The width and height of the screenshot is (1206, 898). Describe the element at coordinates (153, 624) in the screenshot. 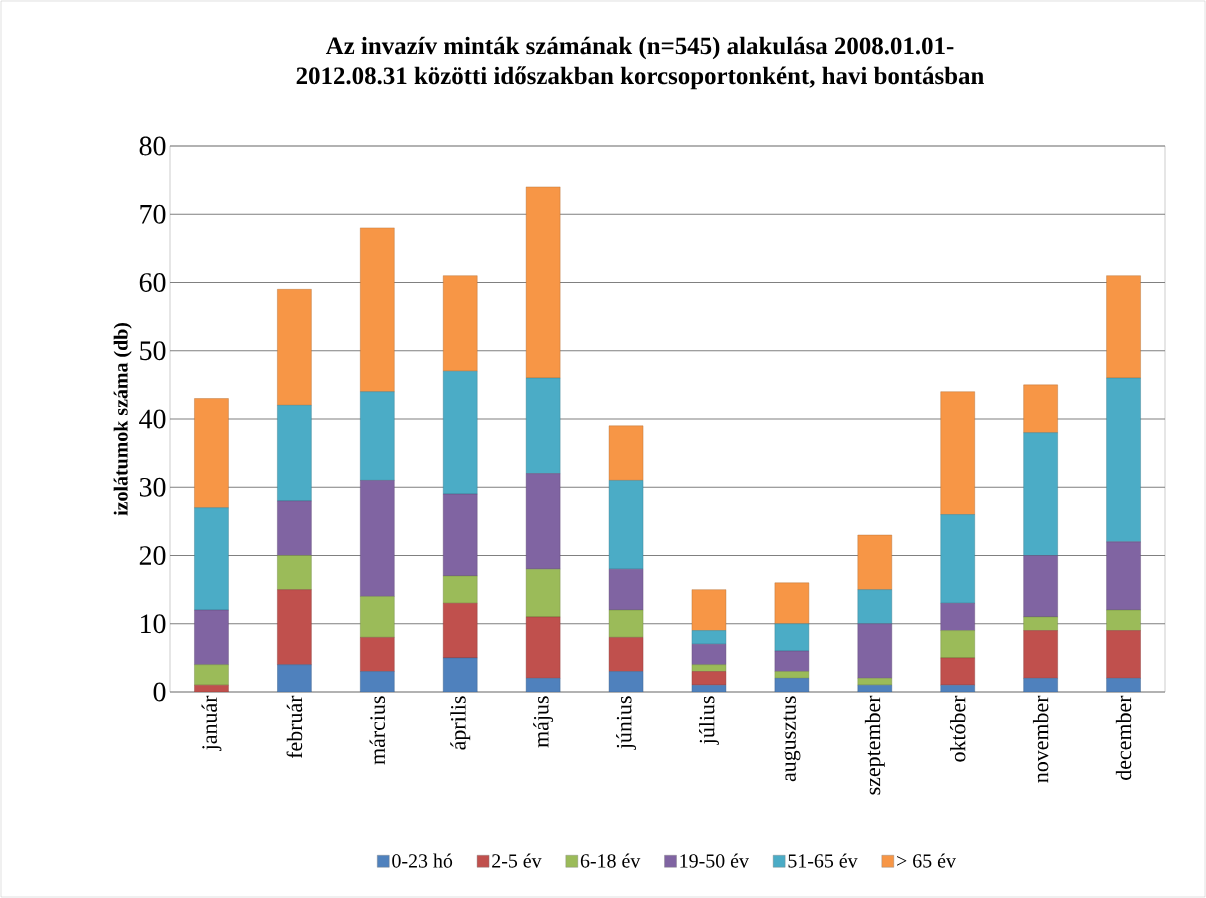

I see `y-tick-label: 10` at that location.